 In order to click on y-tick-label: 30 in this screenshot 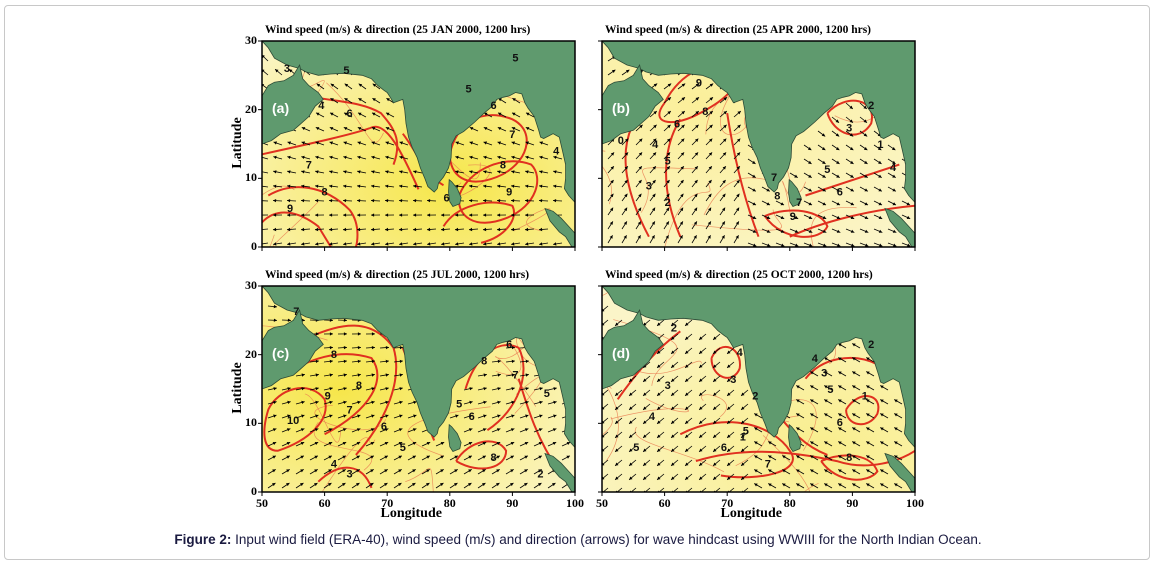, I will do `click(251, 40)`.